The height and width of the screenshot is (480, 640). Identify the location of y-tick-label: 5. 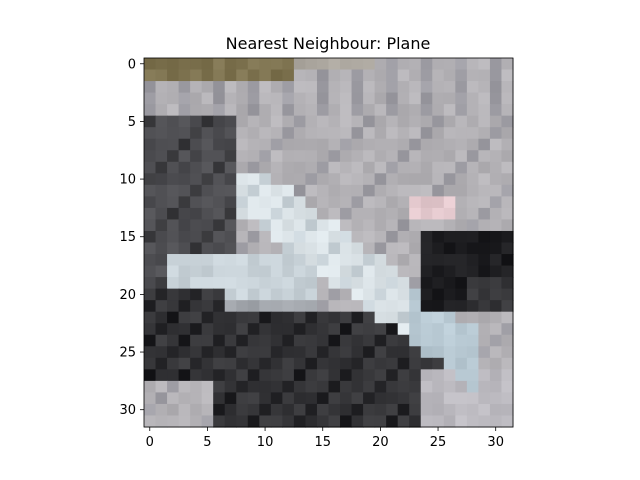
(132, 122).